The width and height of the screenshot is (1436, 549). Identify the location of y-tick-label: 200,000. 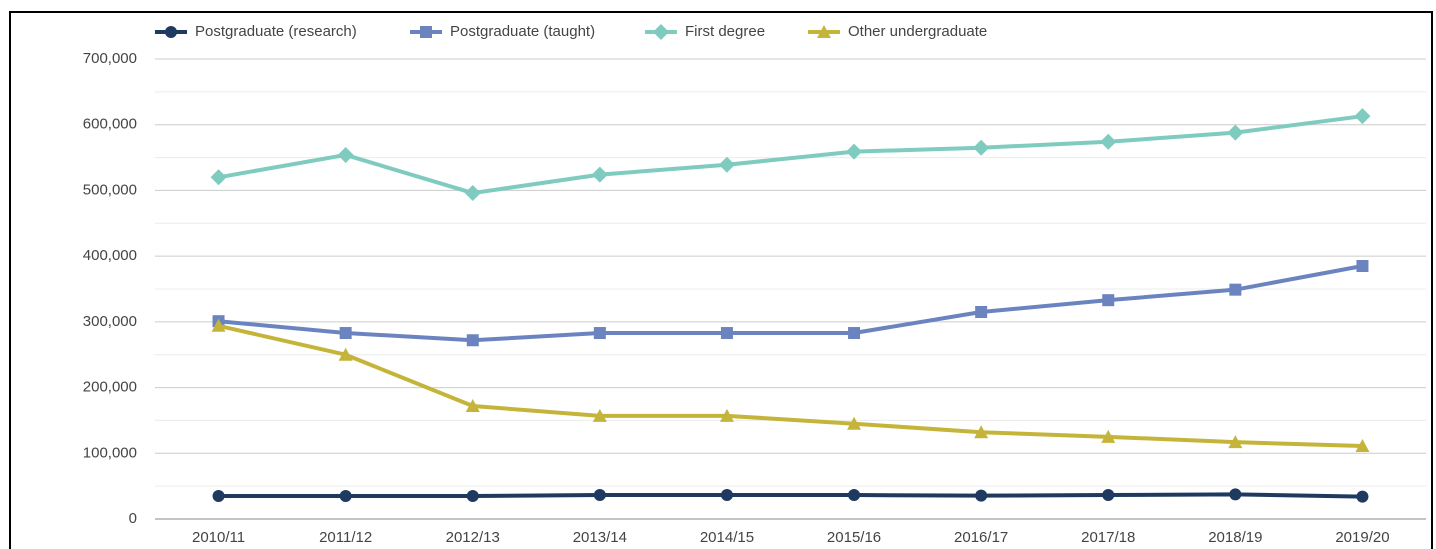
(110, 387).